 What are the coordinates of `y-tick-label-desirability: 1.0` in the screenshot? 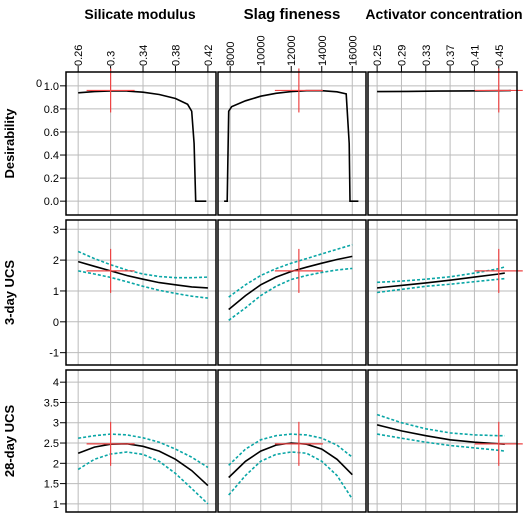 It's located at (51, 87).